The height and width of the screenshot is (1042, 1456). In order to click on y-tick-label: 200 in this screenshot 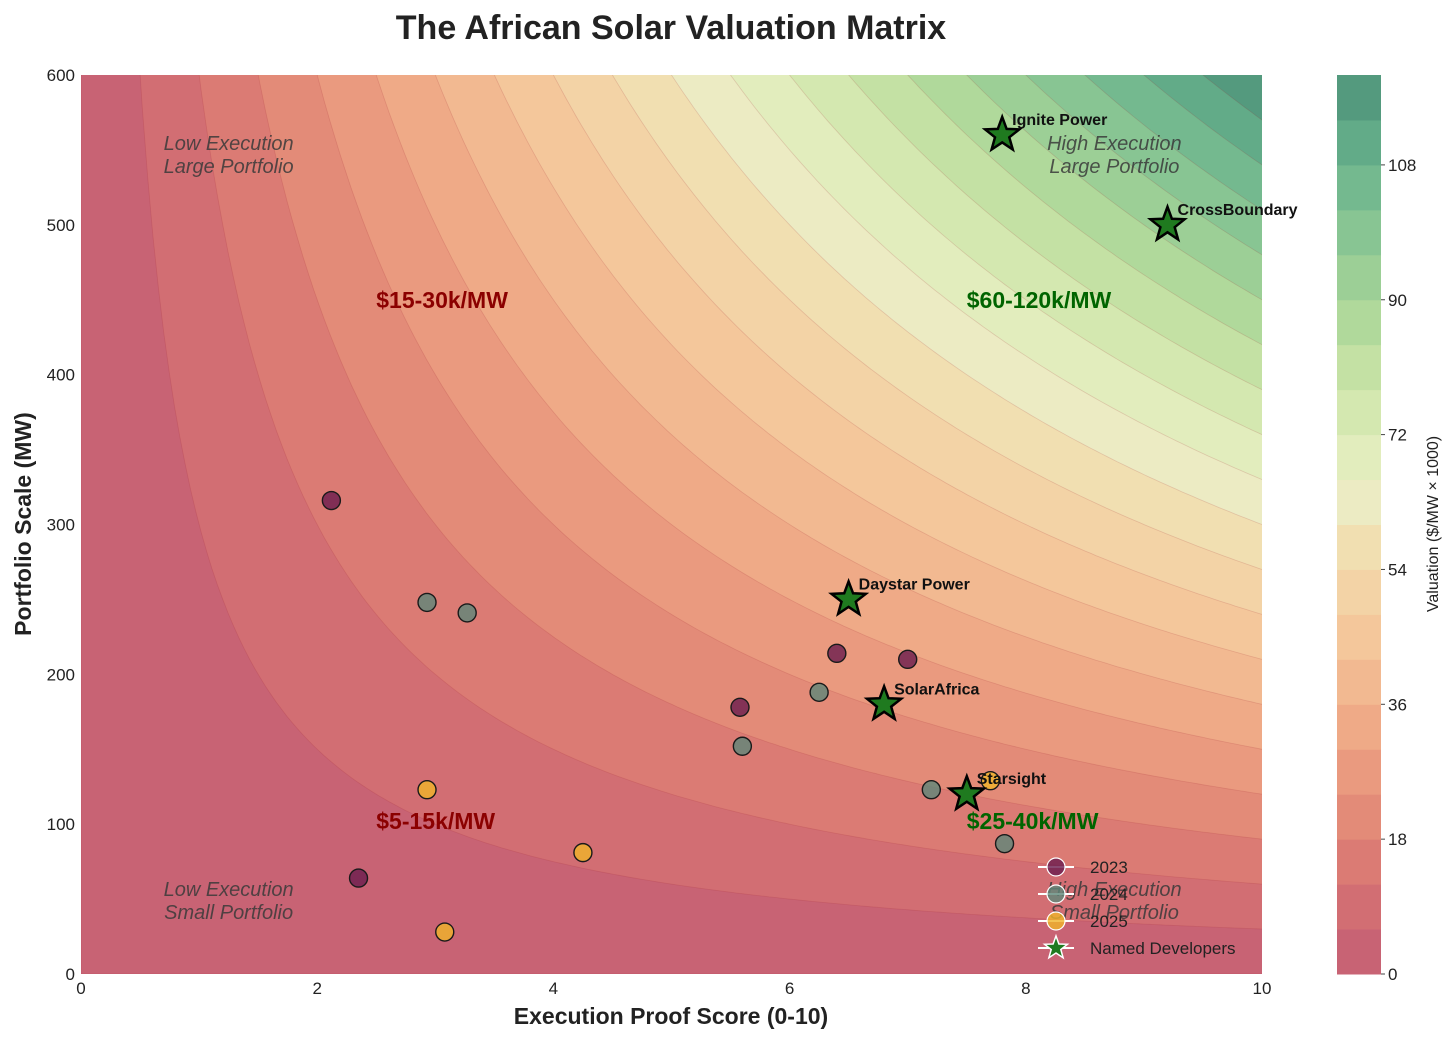, I will do `click(61, 674)`.